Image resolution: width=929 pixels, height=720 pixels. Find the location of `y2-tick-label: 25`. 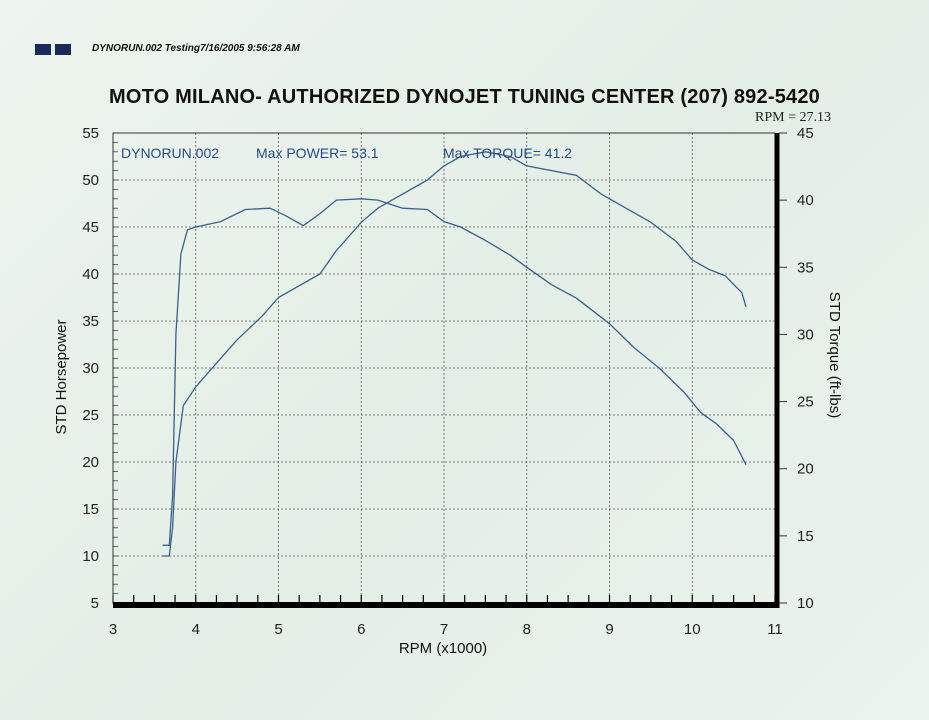

y2-tick-label: 25 is located at coordinates (805, 402).